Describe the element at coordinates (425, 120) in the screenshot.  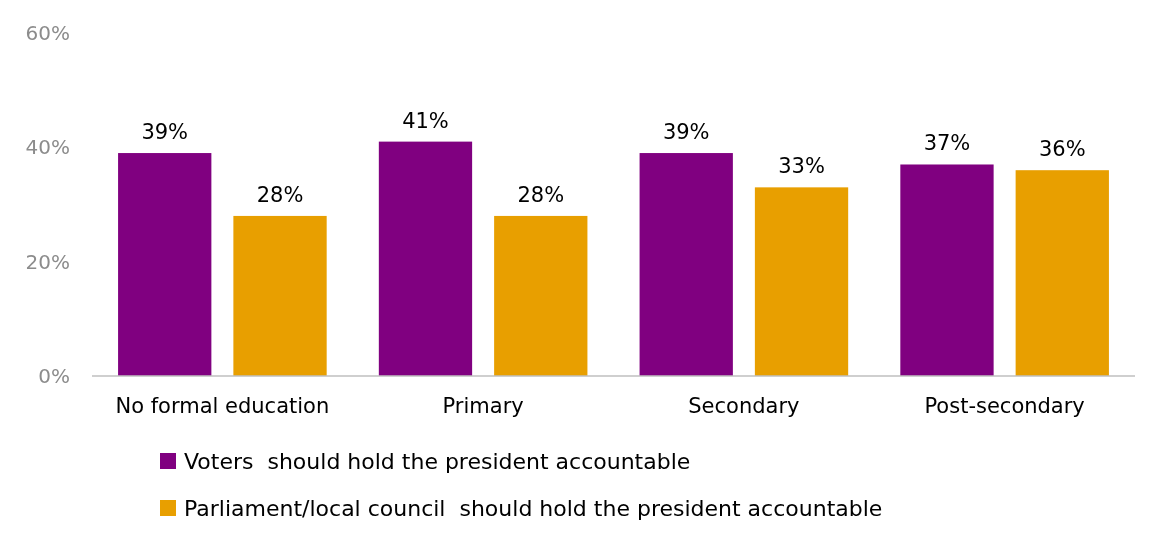
I see `data-label: 41%` at that location.